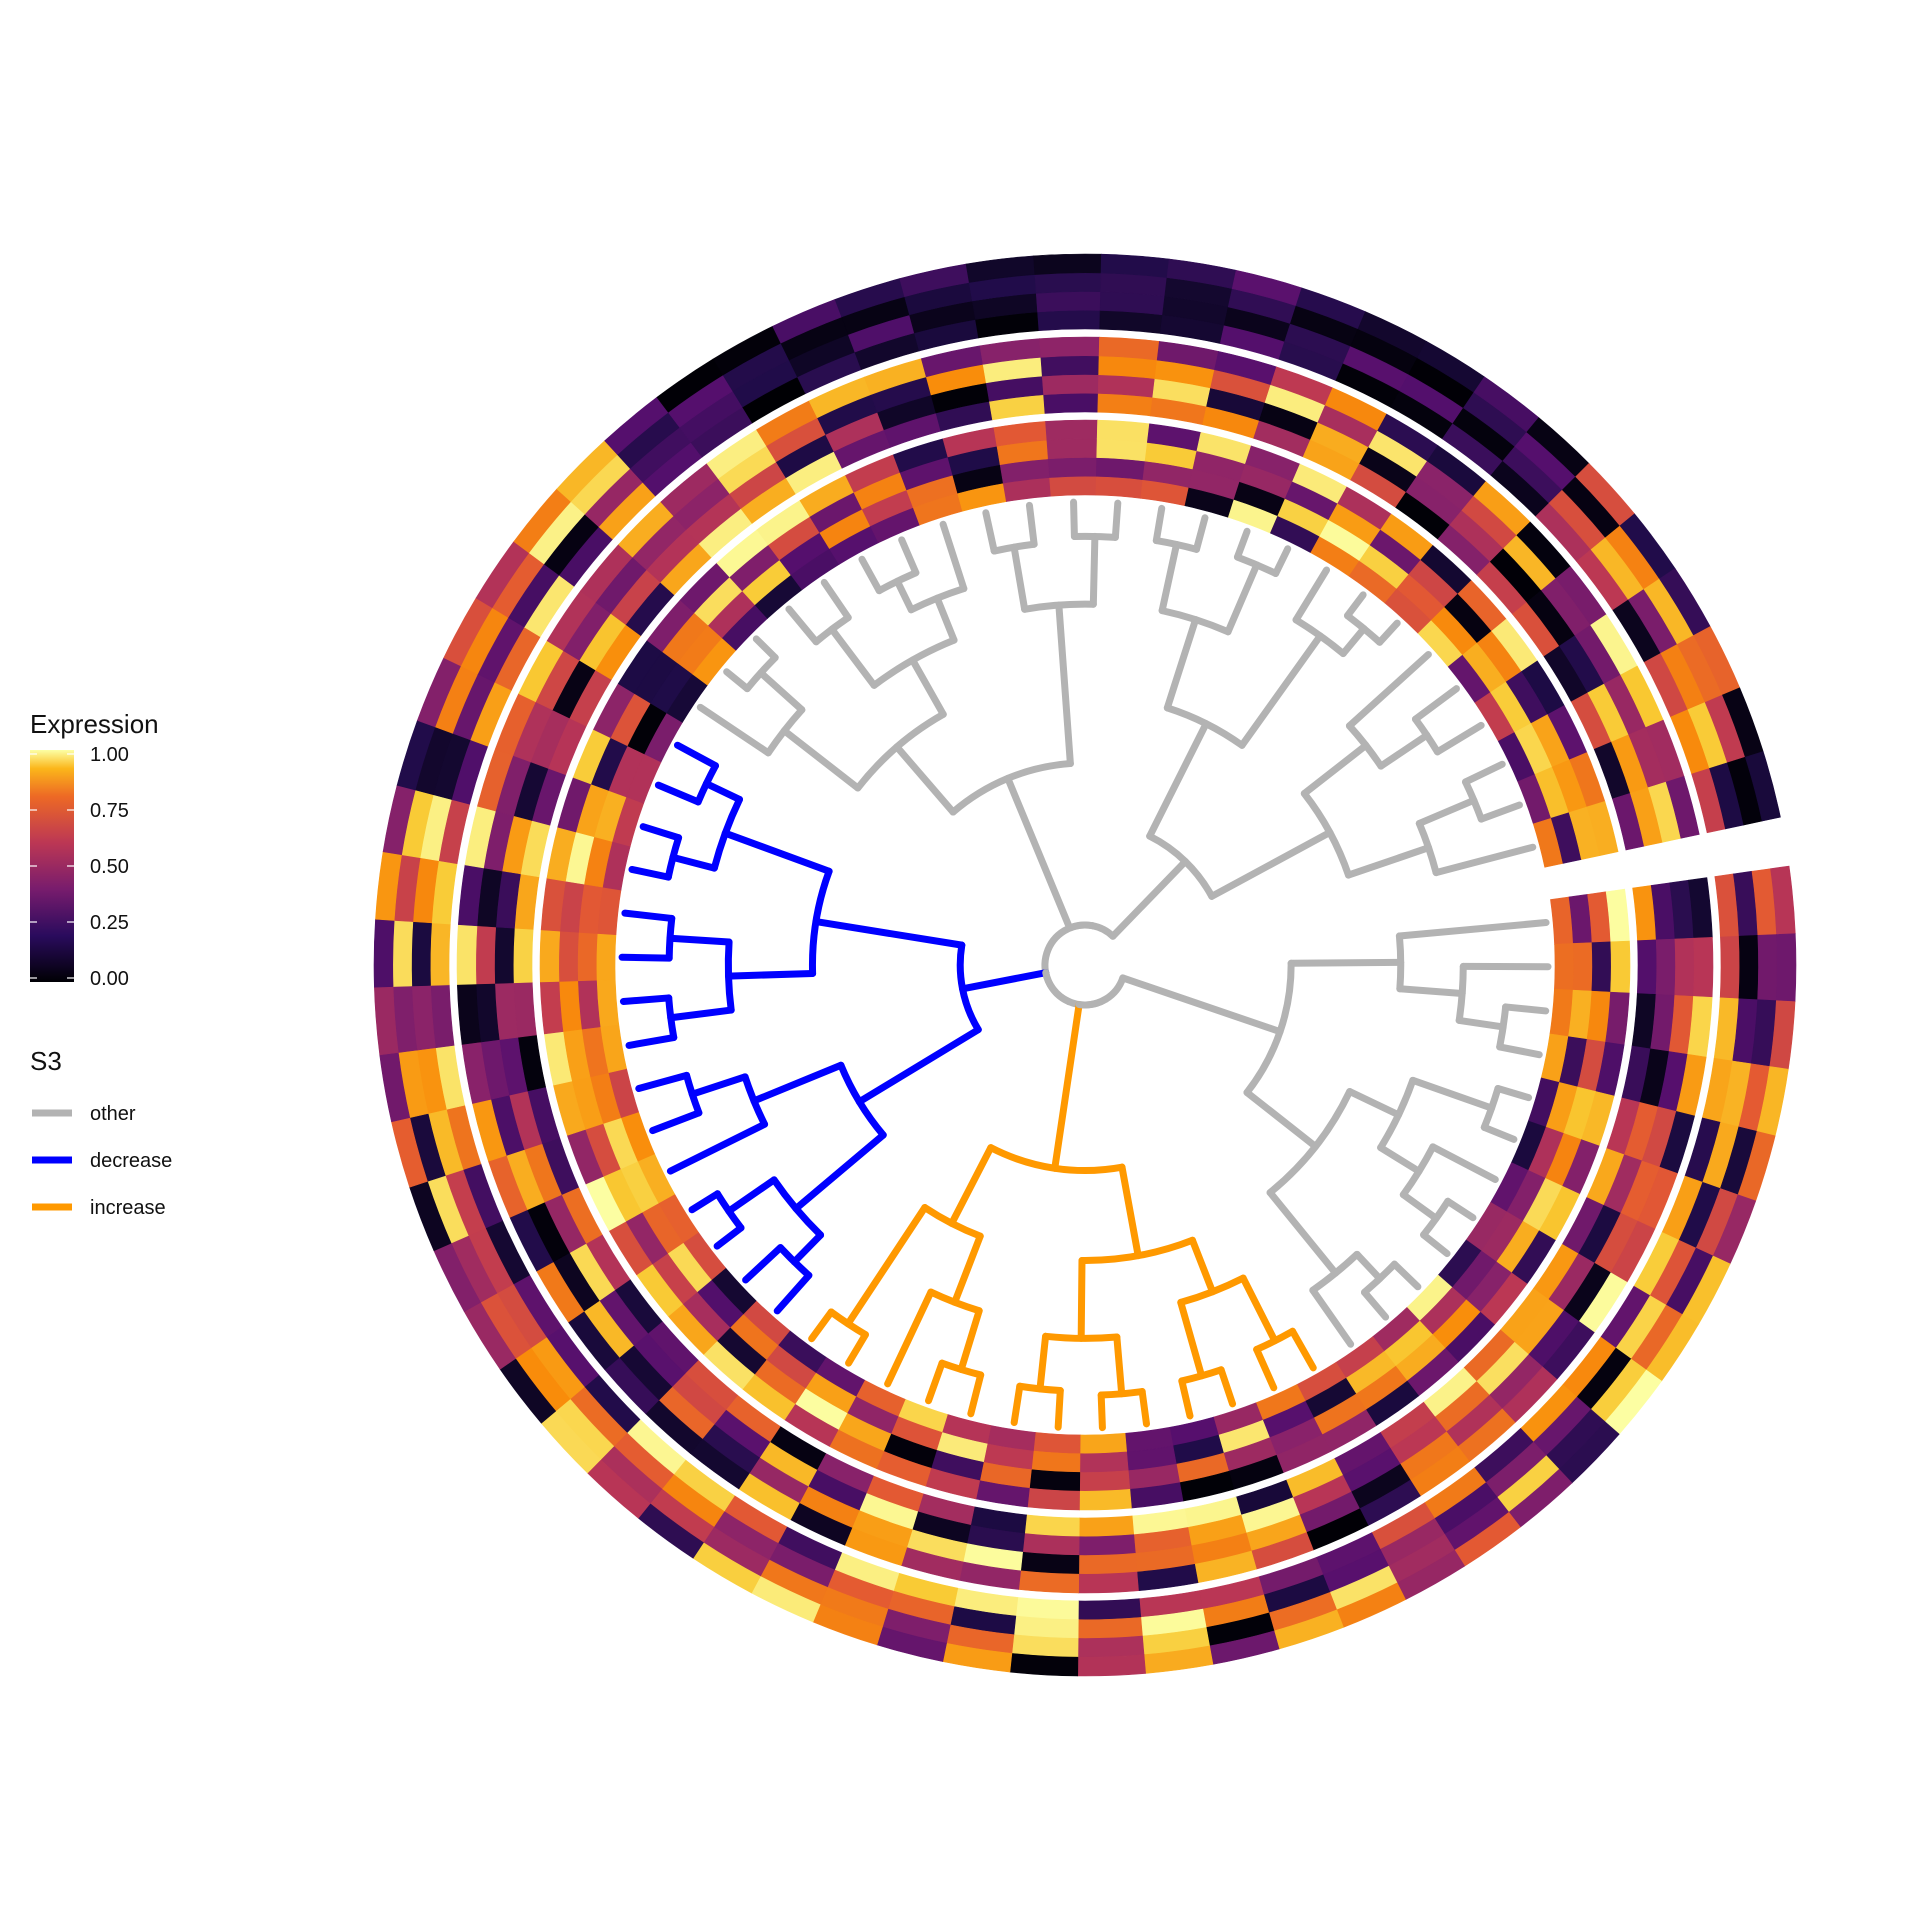  Describe the element at coordinates (79, 867) in the screenshot. I see `colorbar-ticks: 0.00 0.25 0.50 0.75 1.00` at that location.